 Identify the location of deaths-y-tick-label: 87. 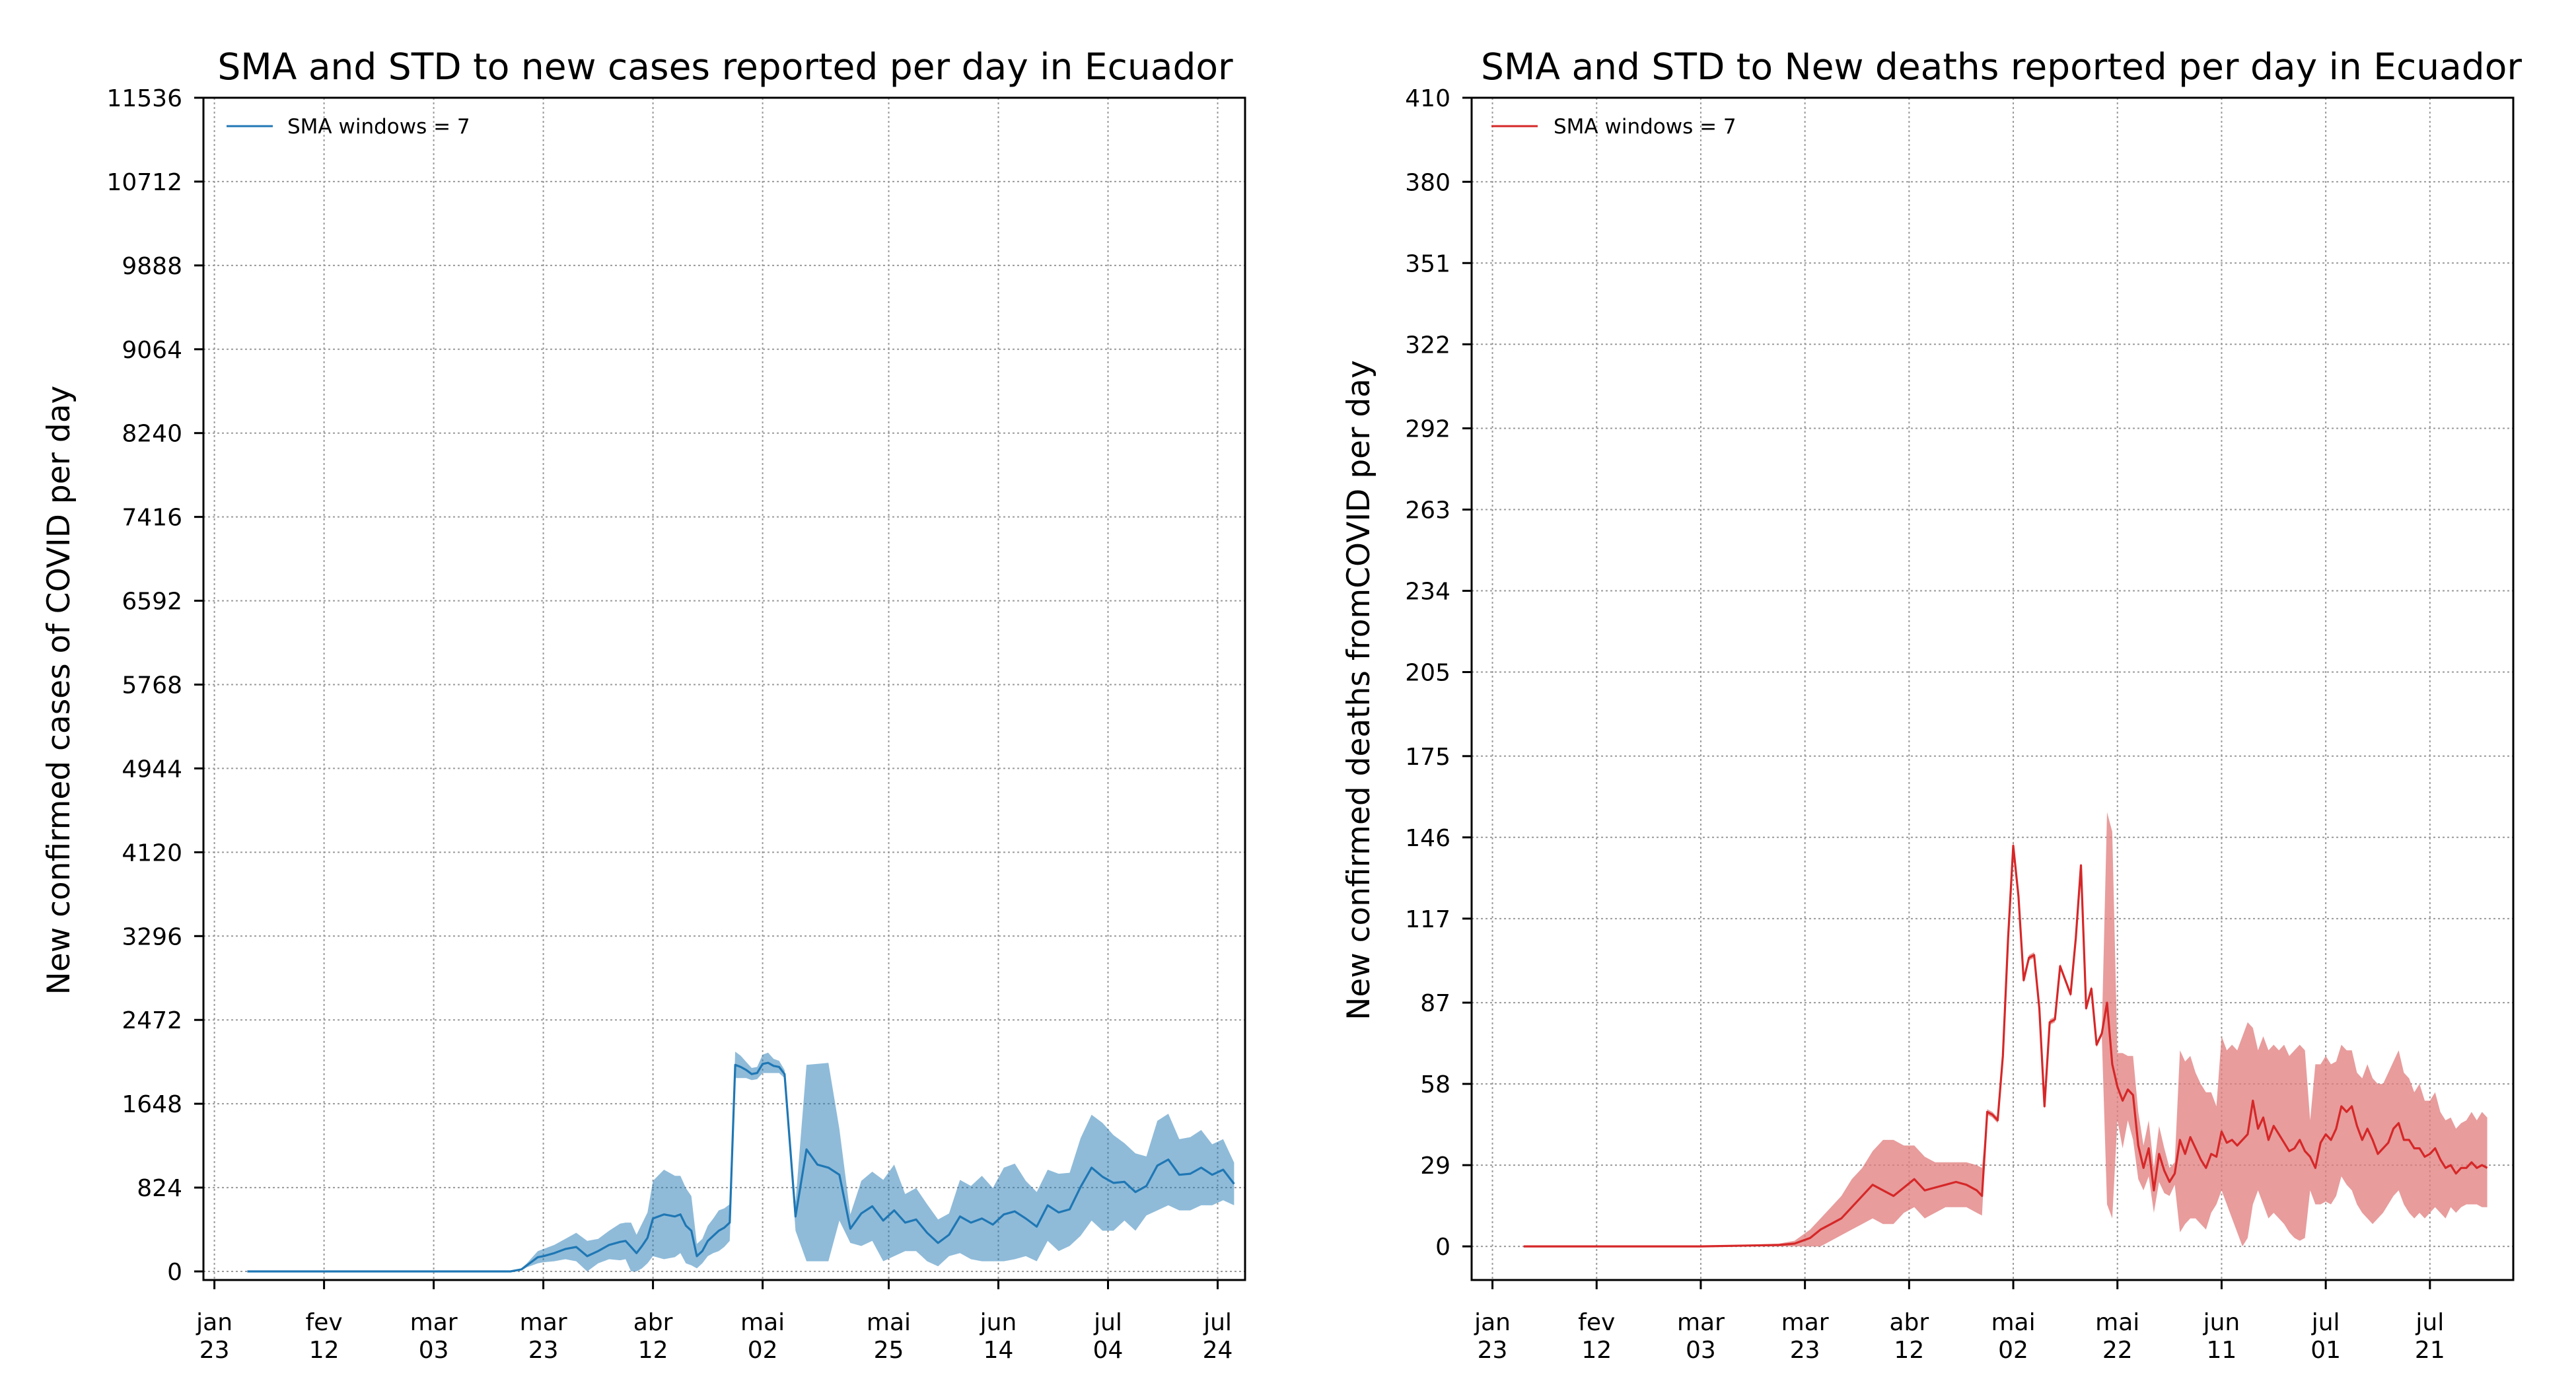
(1435, 1003).